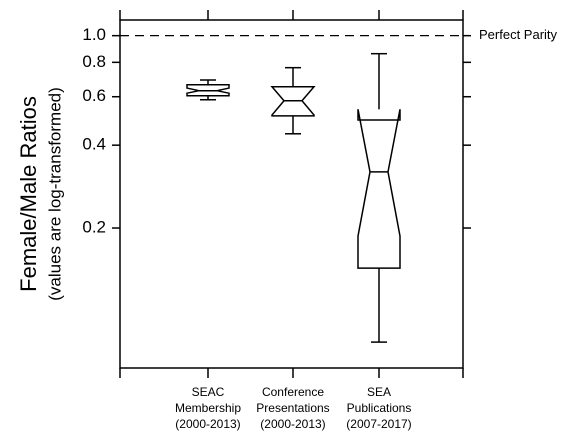 Image resolution: width=583 pixels, height=444 pixels. What do you see at coordinates (293, 392) in the screenshot?
I see `x-tick-label: Conference` at bounding box center [293, 392].